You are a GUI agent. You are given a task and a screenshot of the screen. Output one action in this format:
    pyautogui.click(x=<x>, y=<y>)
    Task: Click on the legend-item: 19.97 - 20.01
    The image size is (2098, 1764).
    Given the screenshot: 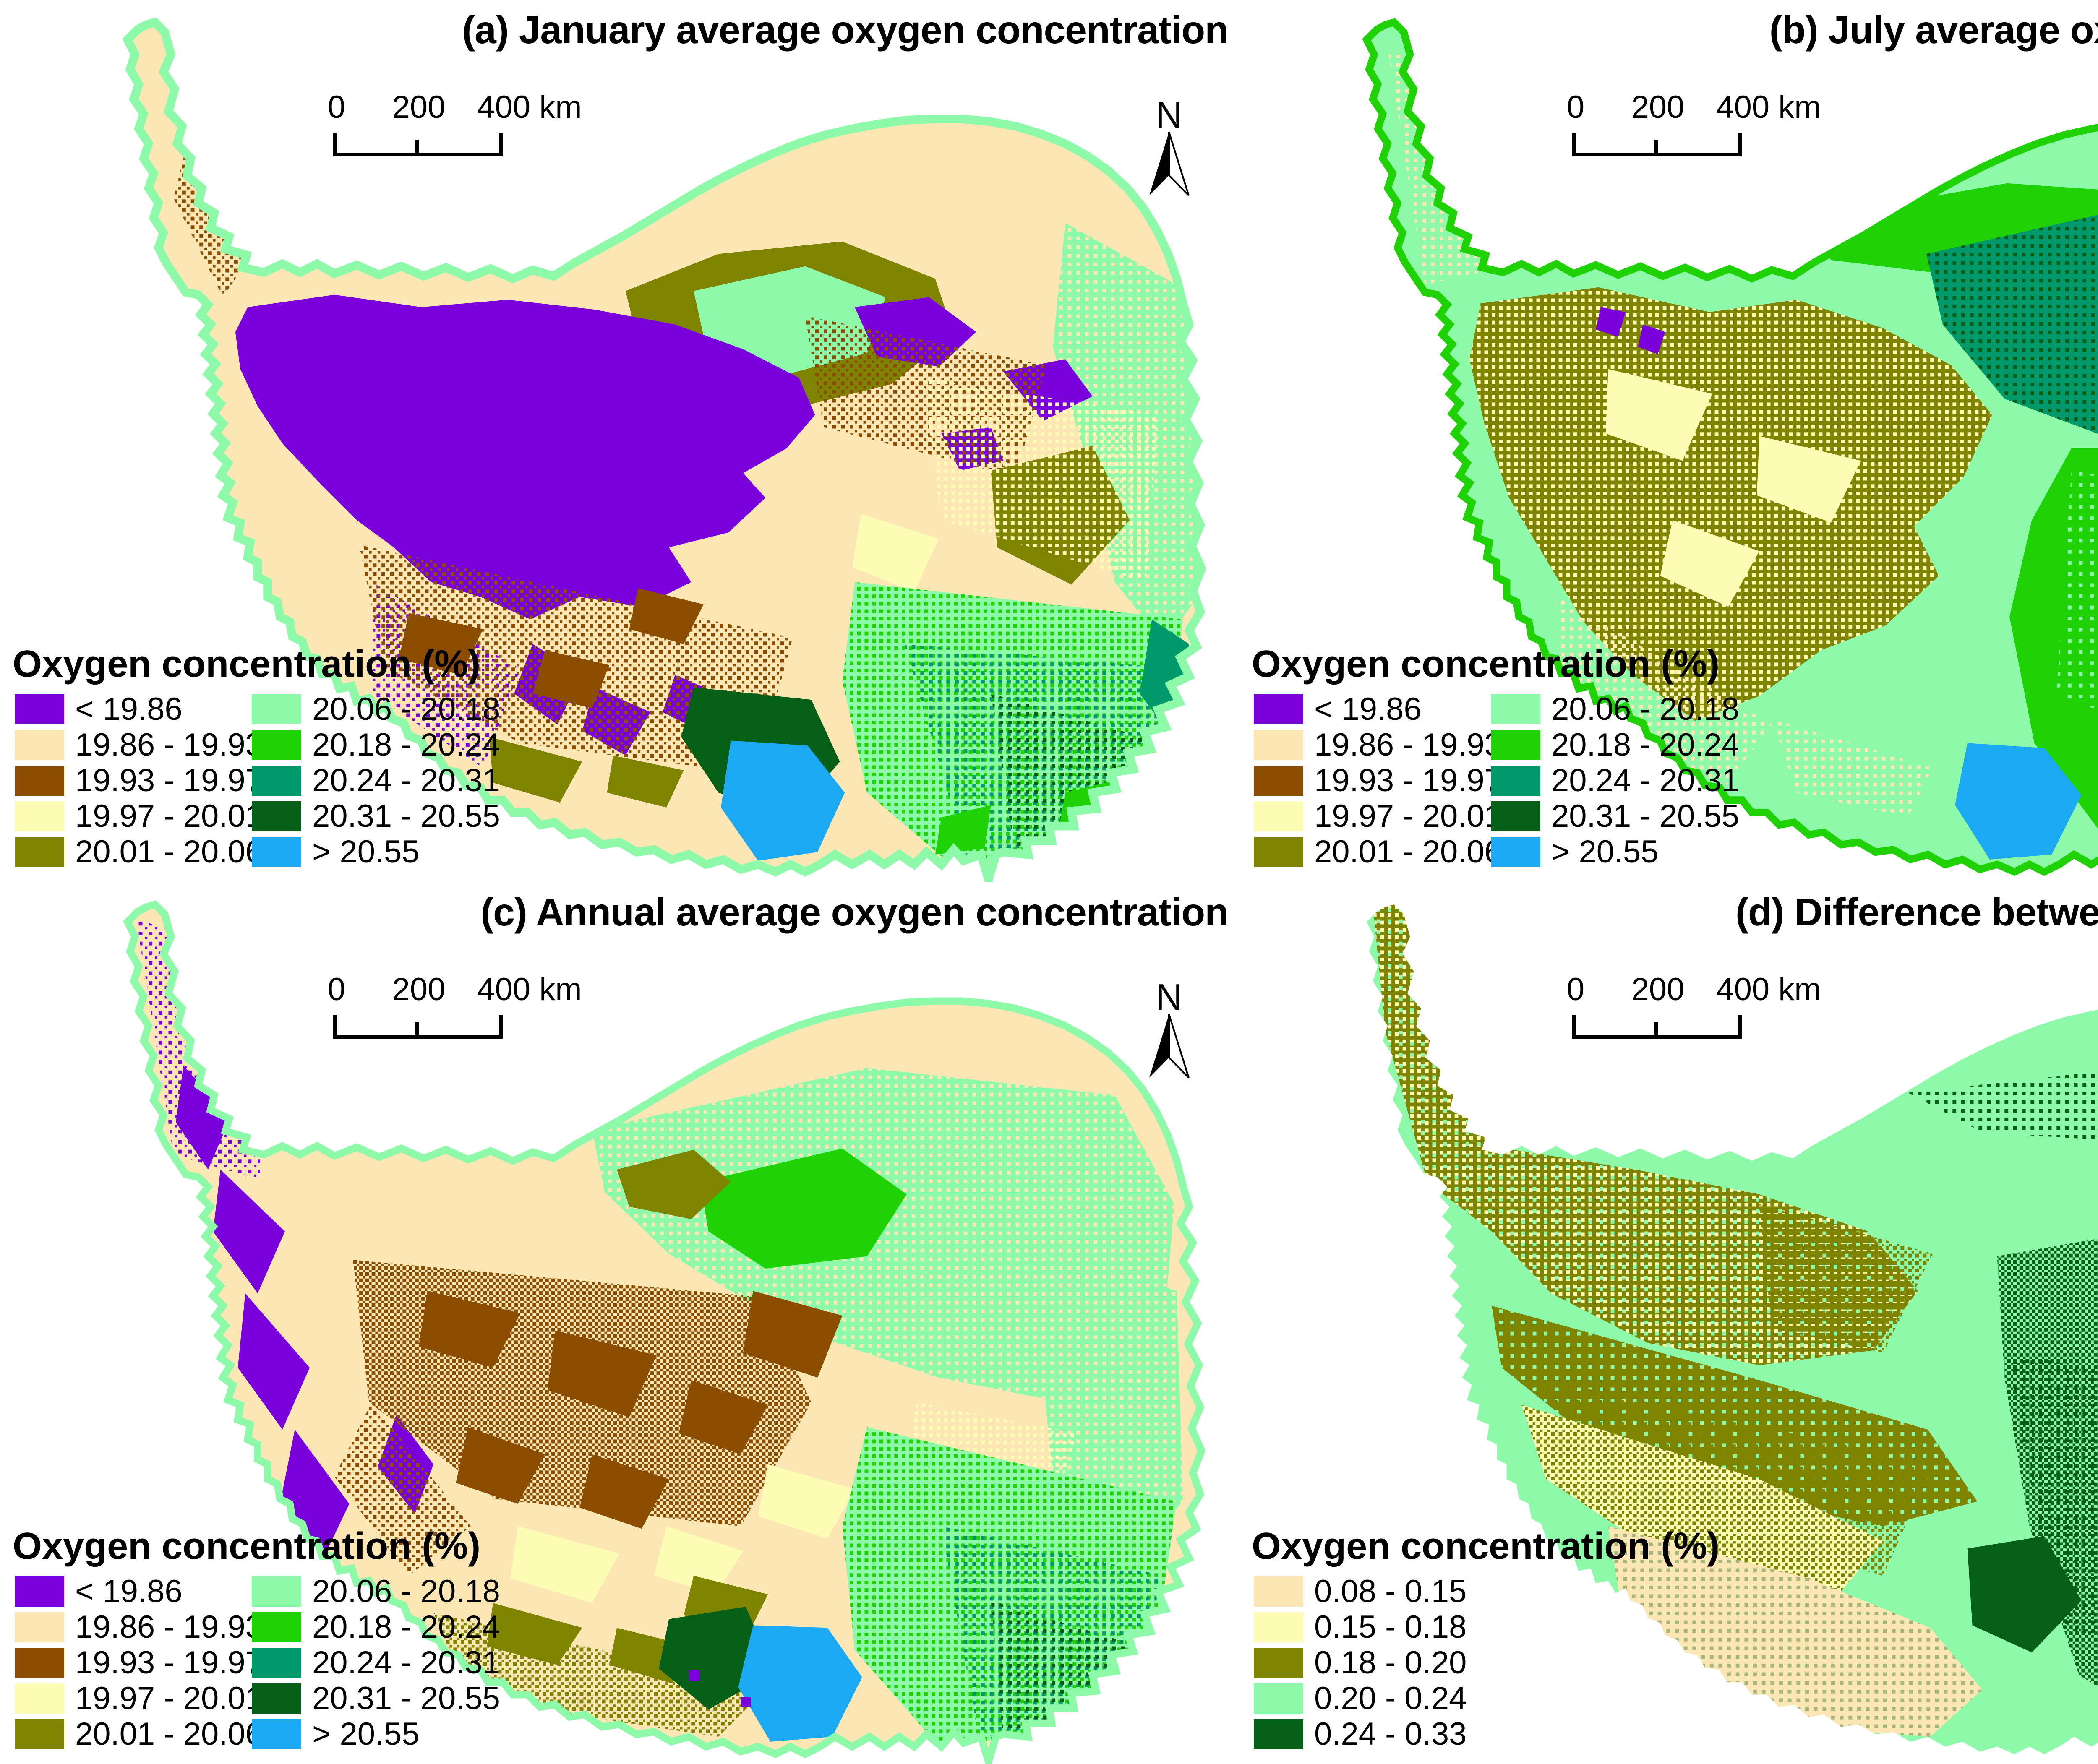 What is the action you would take?
    pyautogui.click(x=139, y=1698)
    